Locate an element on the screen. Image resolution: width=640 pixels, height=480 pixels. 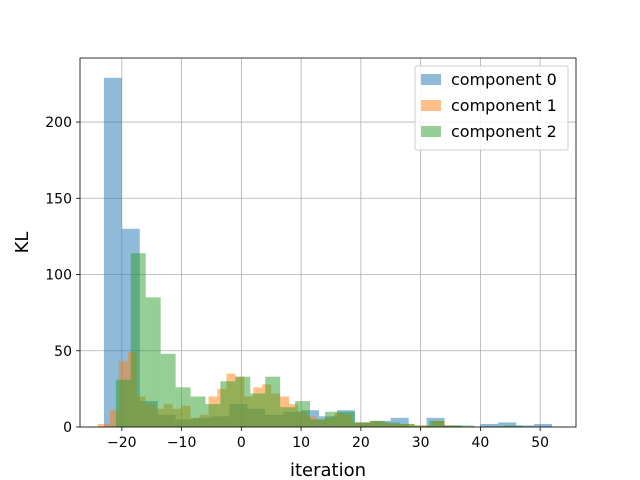
y-tick-label: 0 is located at coordinates (67, 428).